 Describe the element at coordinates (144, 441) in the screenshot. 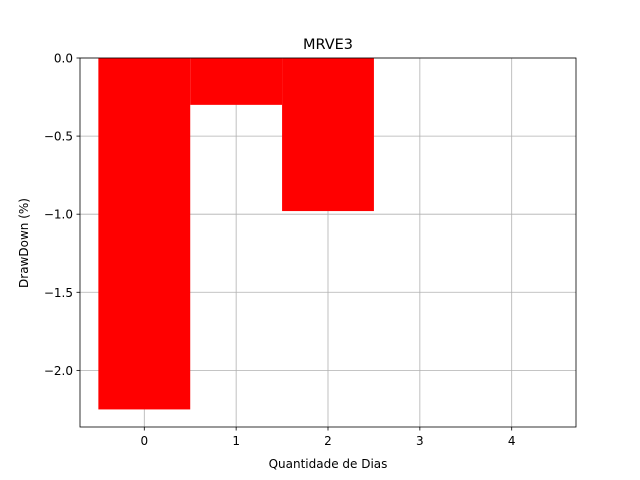

I see `x-tick-label-0: 0` at that location.